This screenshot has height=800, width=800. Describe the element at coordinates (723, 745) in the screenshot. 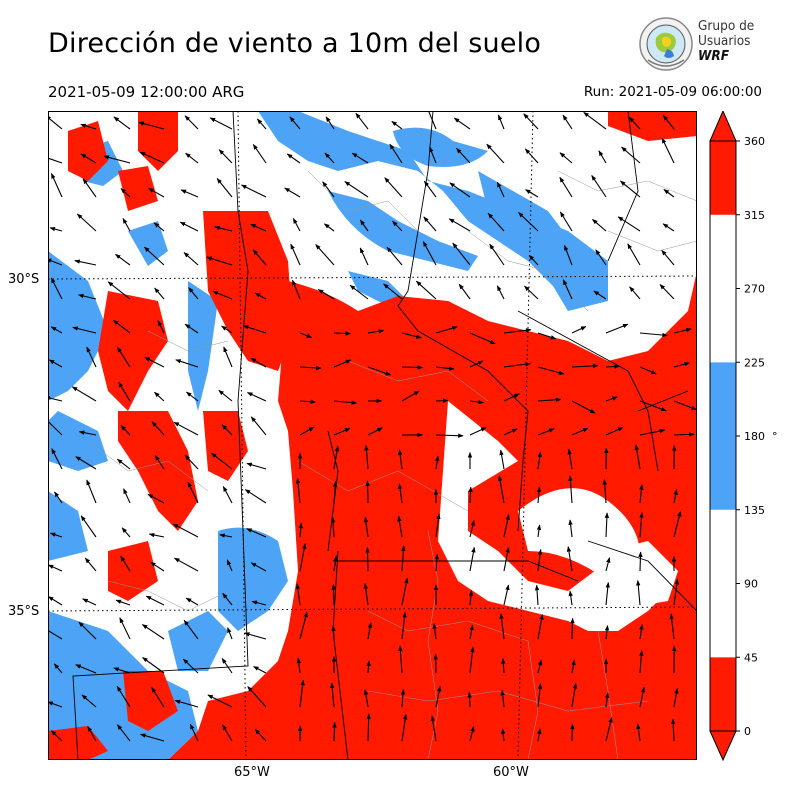

I see `colorbar-extend-min` at that location.